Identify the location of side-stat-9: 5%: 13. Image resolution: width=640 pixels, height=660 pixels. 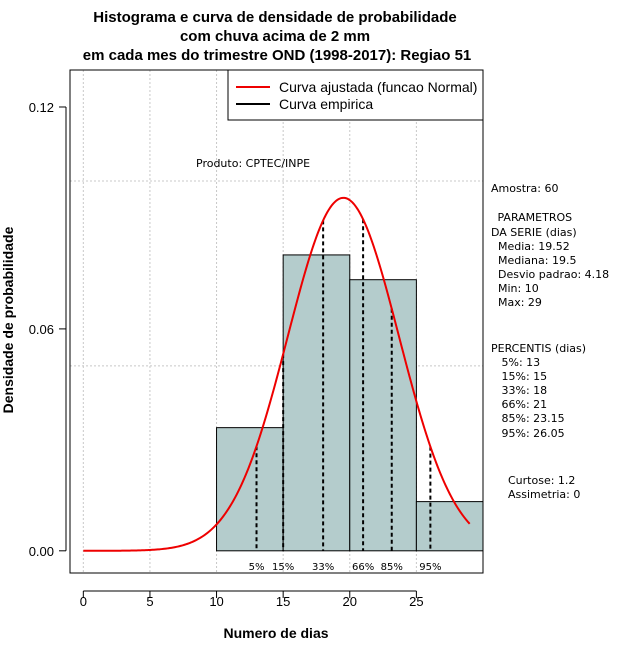
(515, 362).